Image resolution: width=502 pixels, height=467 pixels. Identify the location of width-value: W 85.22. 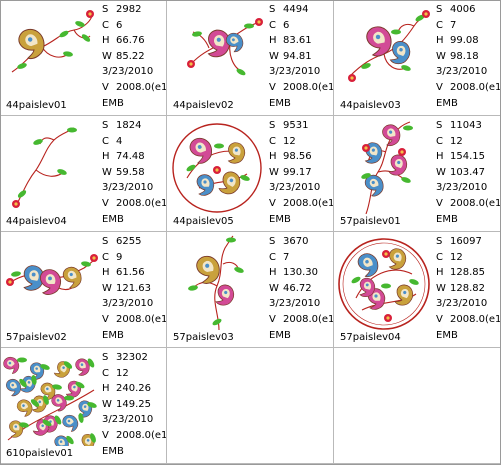
(123, 56).